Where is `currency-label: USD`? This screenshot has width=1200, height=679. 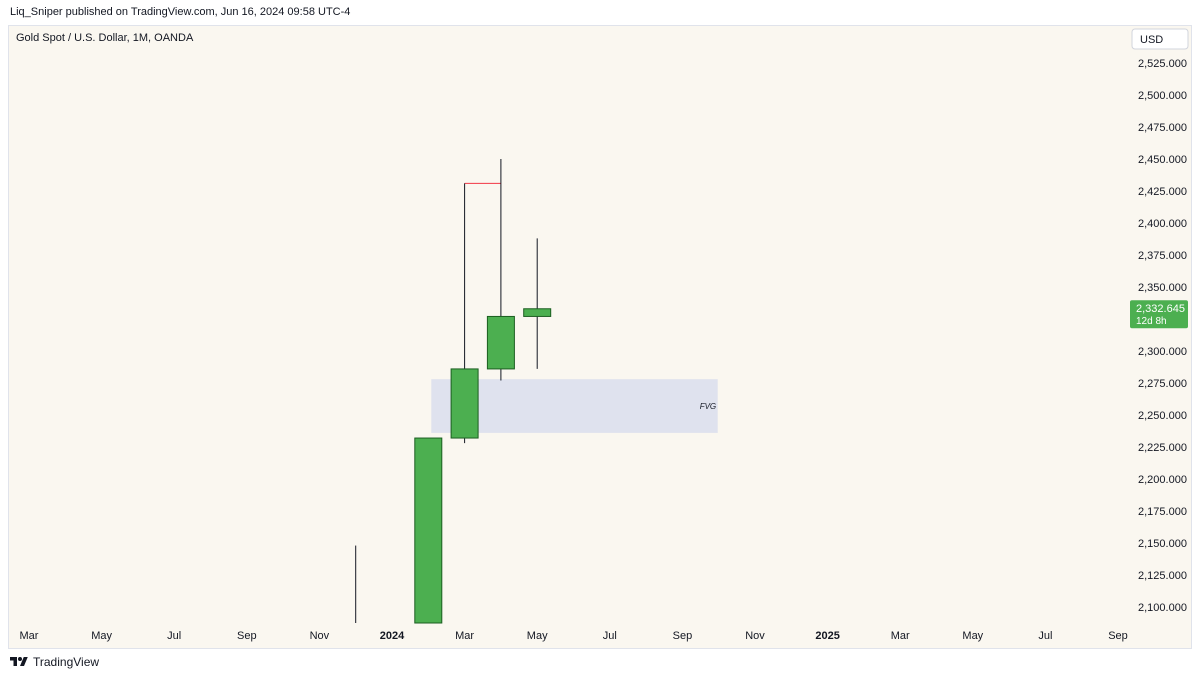 currency-label: USD is located at coordinates (1151, 40).